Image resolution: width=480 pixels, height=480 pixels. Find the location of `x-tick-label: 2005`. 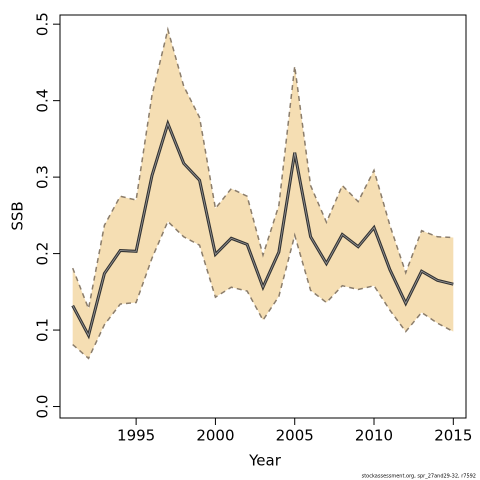

x-tick-label: 2005 is located at coordinates (295, 436).